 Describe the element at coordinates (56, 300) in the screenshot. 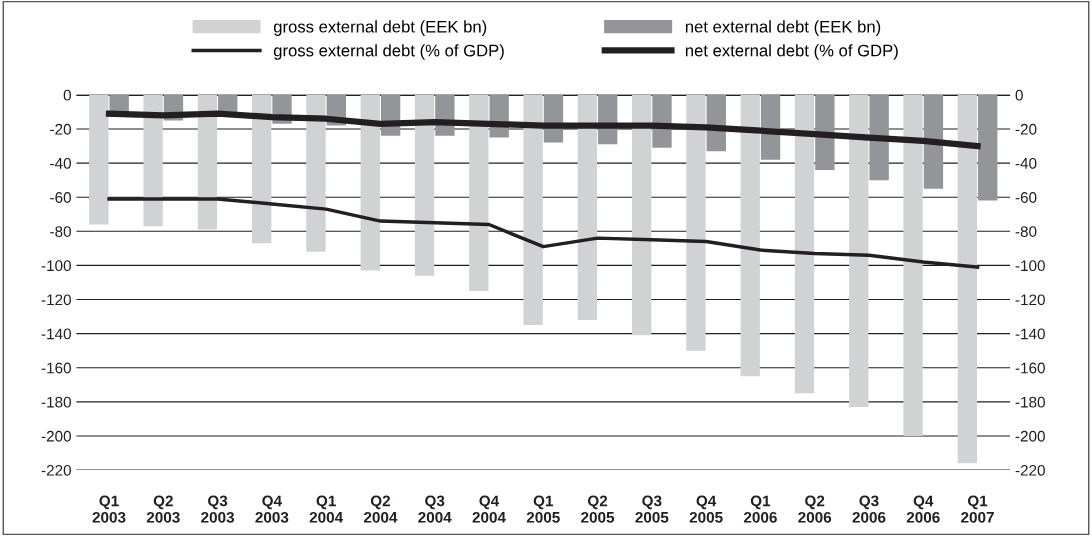

I see `y-tick-label: -120` at that location.